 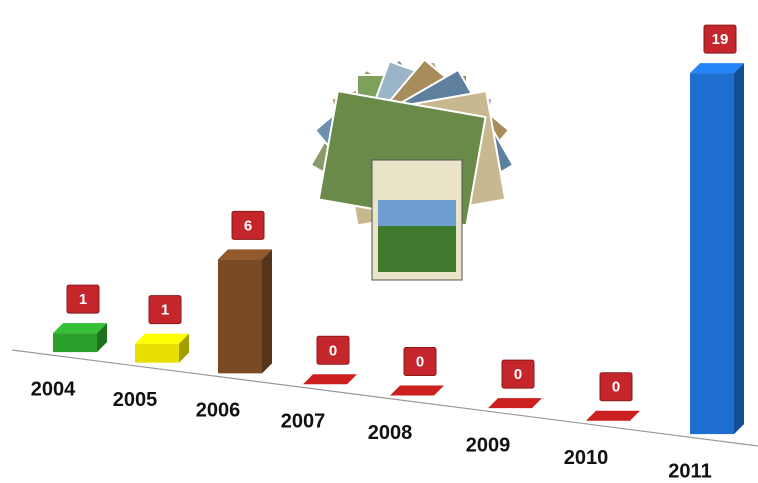 What do you see at coordinates (488, 445) in the screenshot?
I see `x-tick-label: 2009` at bounding box center [488, 445].